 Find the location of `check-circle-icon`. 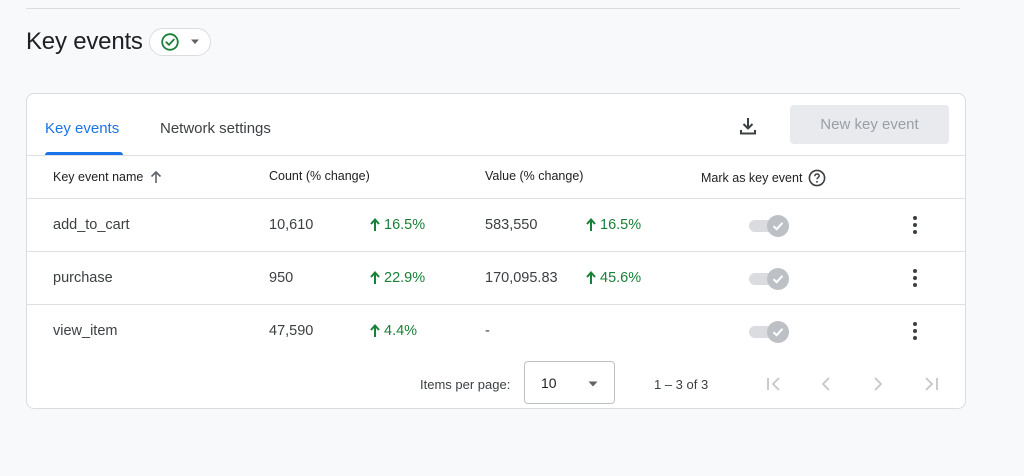

check-circle-icon is located at coordinates (170, 42).